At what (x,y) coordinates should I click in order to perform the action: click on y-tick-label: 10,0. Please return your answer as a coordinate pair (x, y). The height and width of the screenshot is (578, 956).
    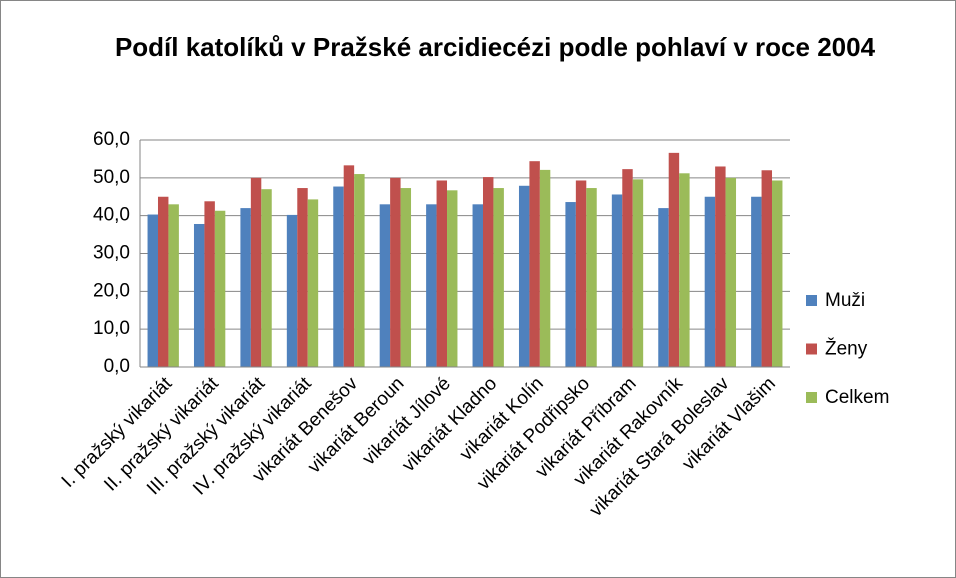
    Looking at the image, I should click on (111, 328).